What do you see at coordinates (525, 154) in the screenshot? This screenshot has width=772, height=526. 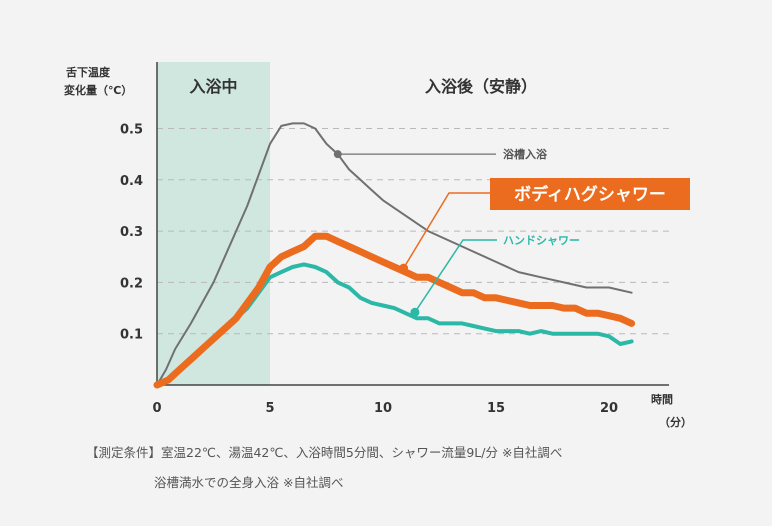 I see `label-bath: 浴槽入浴` at bounding box center [525, 154].